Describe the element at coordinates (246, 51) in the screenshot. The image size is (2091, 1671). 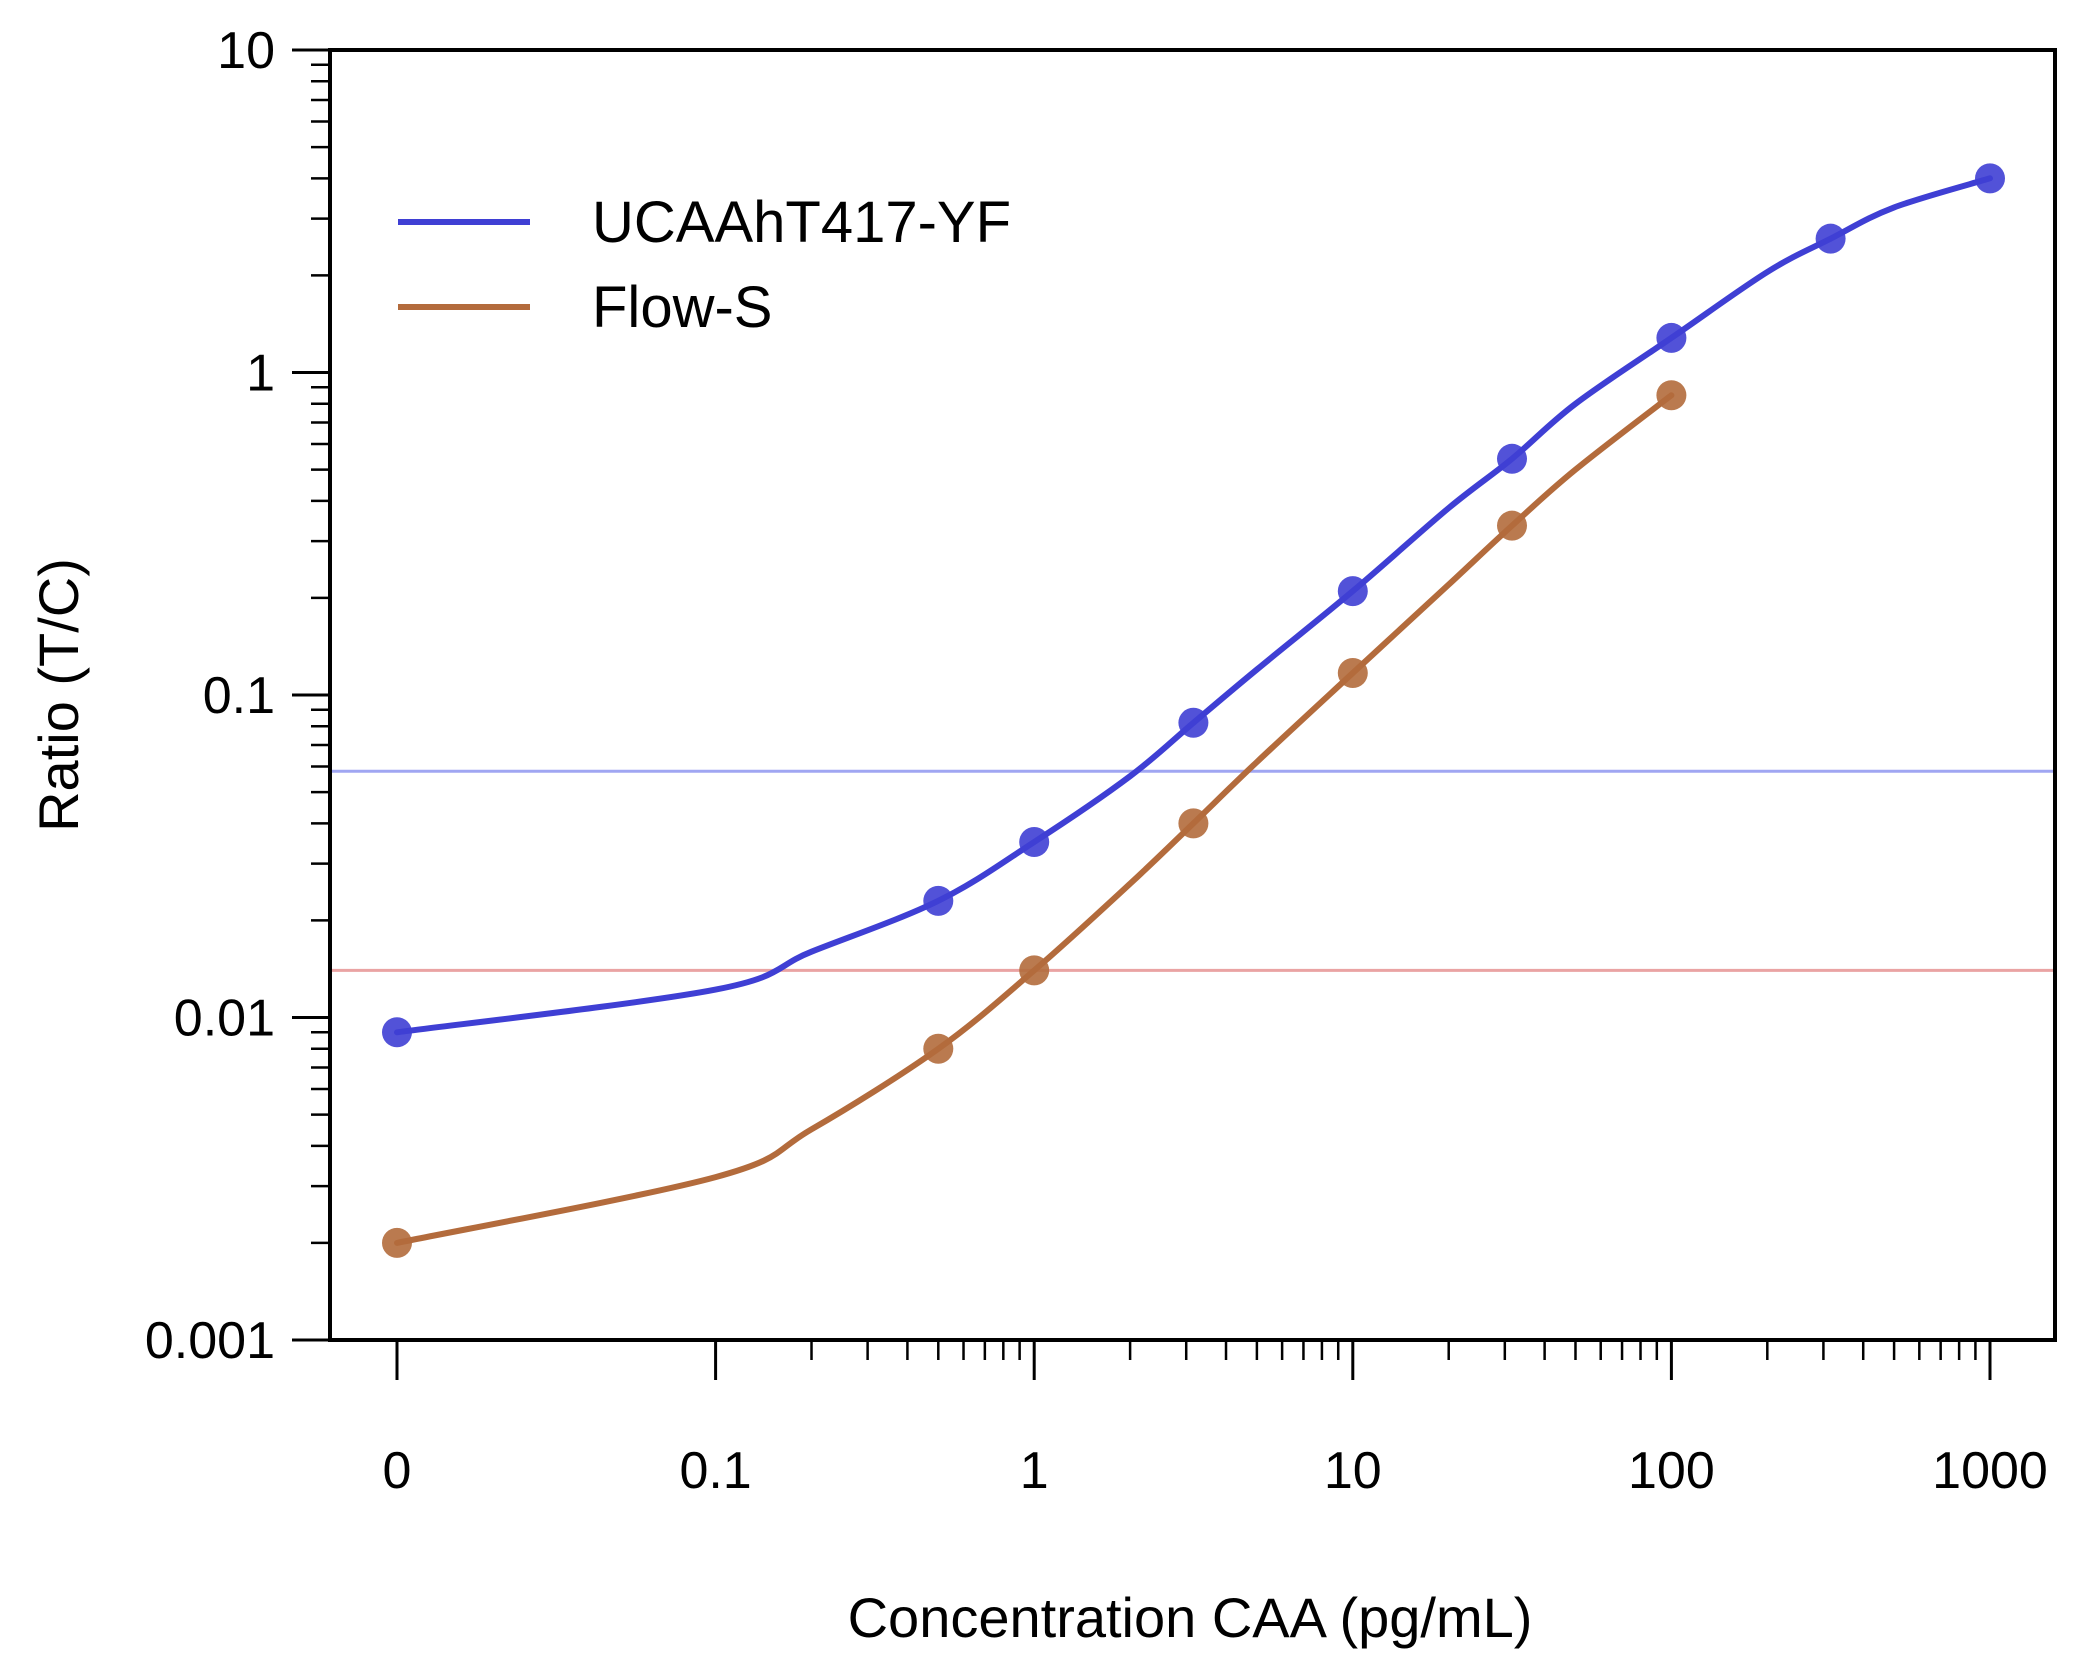
I see `y-tick-label: 10` at that location.